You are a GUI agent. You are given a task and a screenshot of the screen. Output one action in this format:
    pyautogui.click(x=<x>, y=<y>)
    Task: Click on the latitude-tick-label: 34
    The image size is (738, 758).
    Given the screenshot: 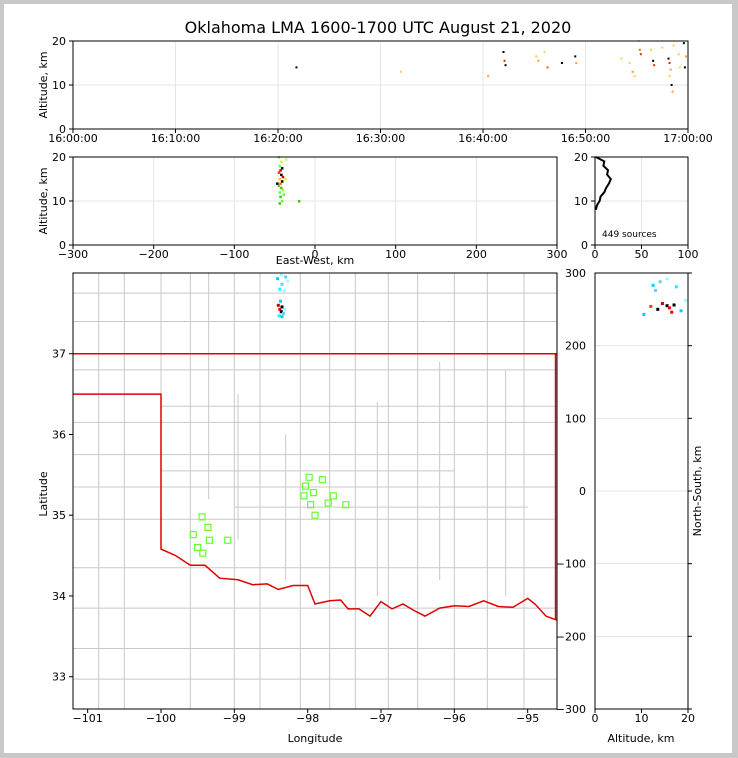 What is the action you would take?
    pyautogui.click(x=59, y=596)
    